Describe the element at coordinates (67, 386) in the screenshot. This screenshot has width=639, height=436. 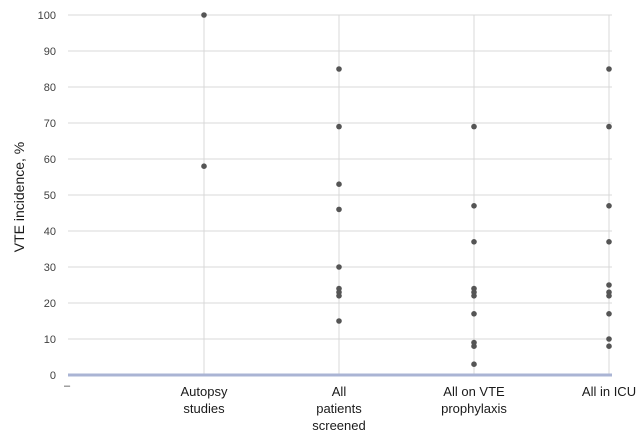
I see `x-axis-stray-label: –` at that location.